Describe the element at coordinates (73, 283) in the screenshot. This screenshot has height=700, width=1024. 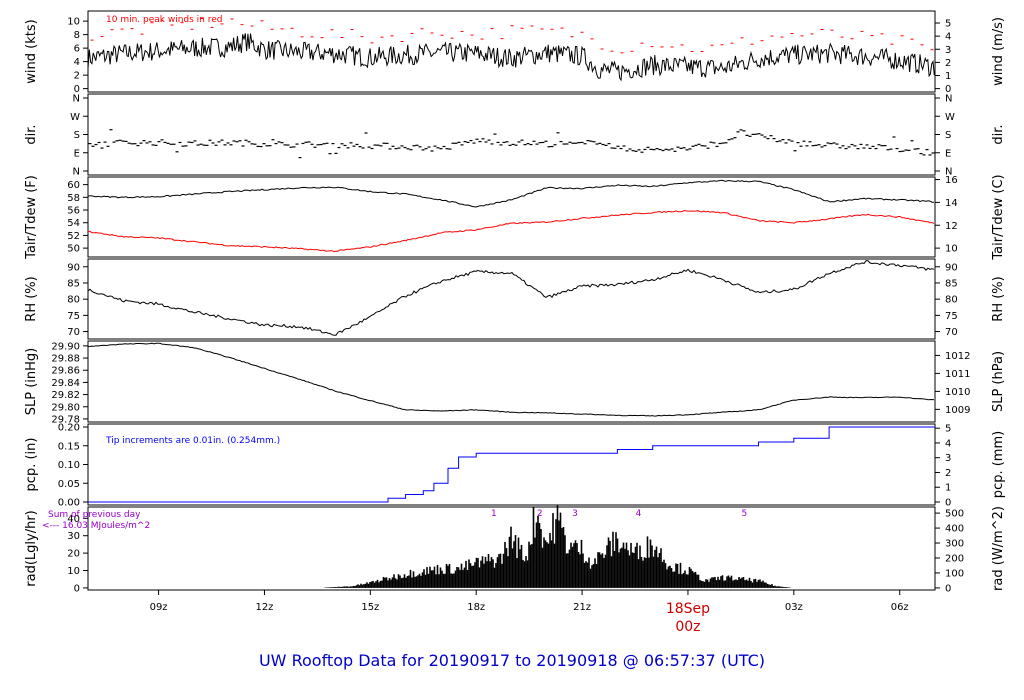
I see `y-tick-label: 85` at that location.